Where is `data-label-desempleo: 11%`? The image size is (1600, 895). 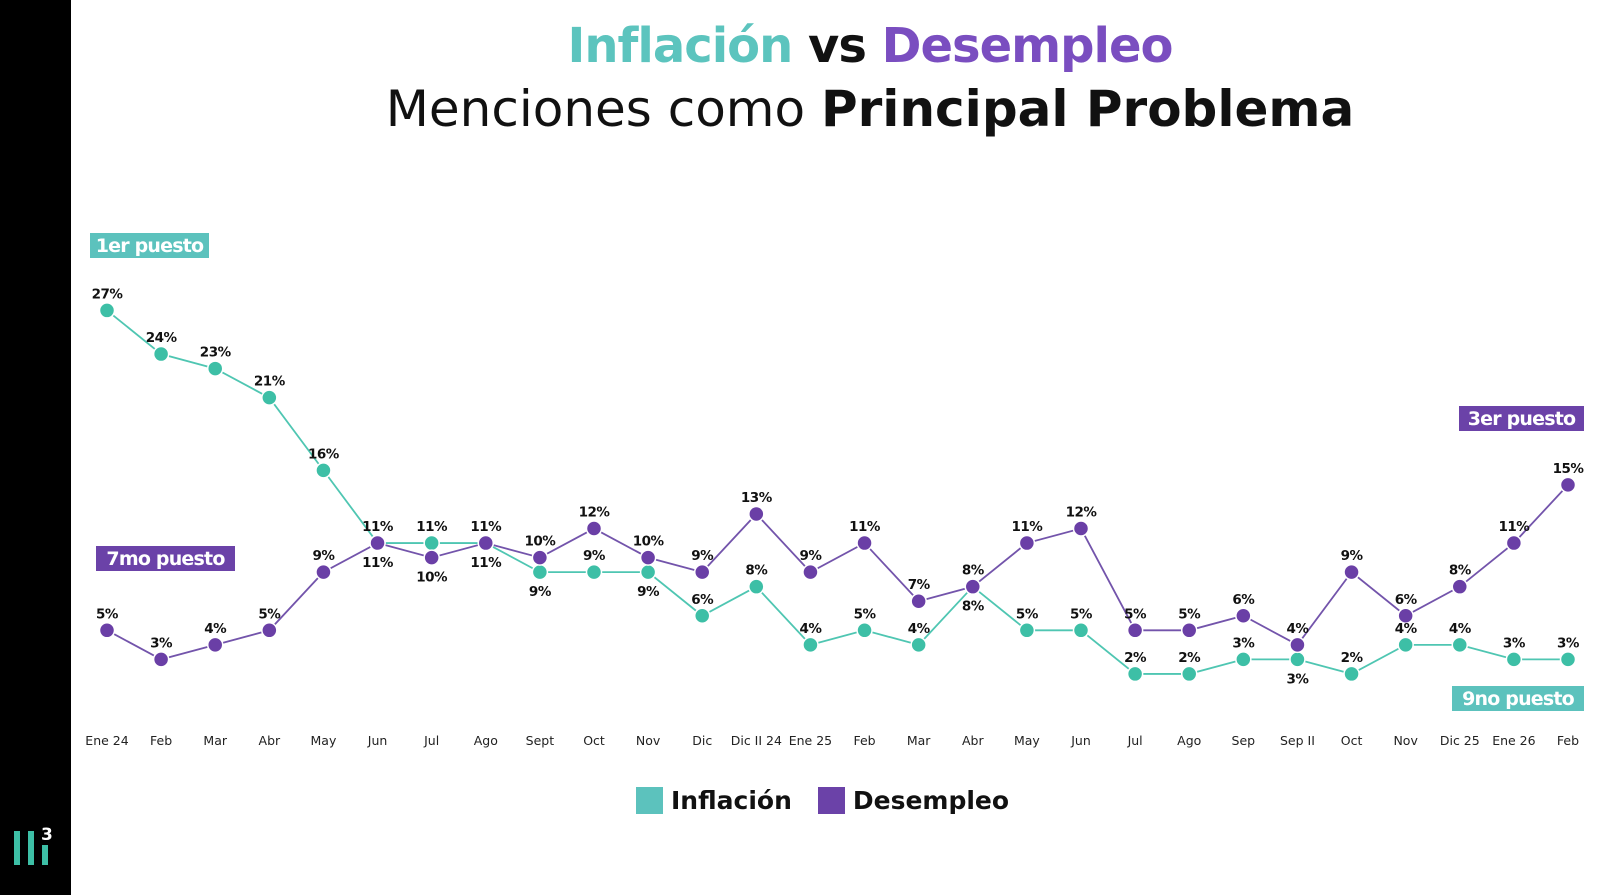 data-label-desempleo: 11% is located at coordinates (378, 527).